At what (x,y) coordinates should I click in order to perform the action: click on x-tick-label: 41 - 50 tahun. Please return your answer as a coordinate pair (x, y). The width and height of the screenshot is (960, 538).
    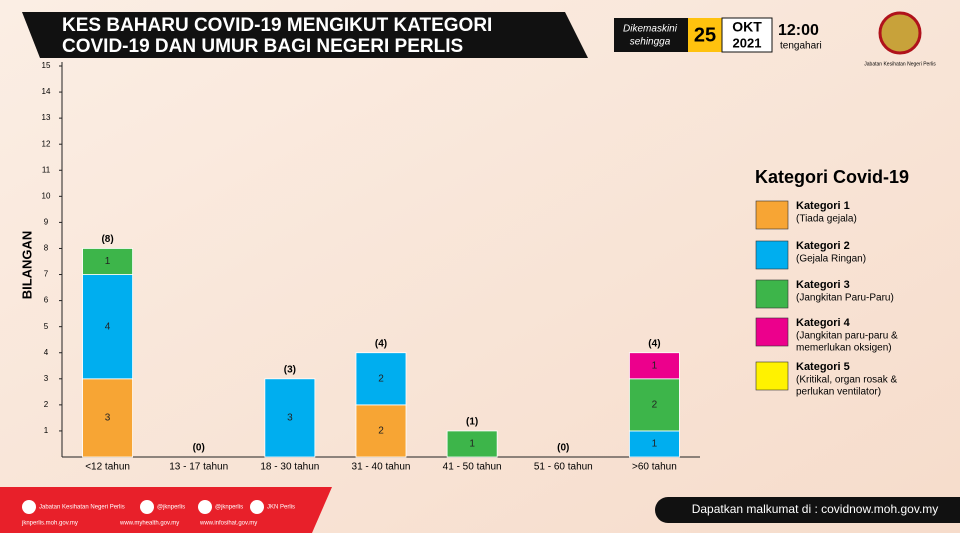
    Looking at the image, I should click on (472, 467).